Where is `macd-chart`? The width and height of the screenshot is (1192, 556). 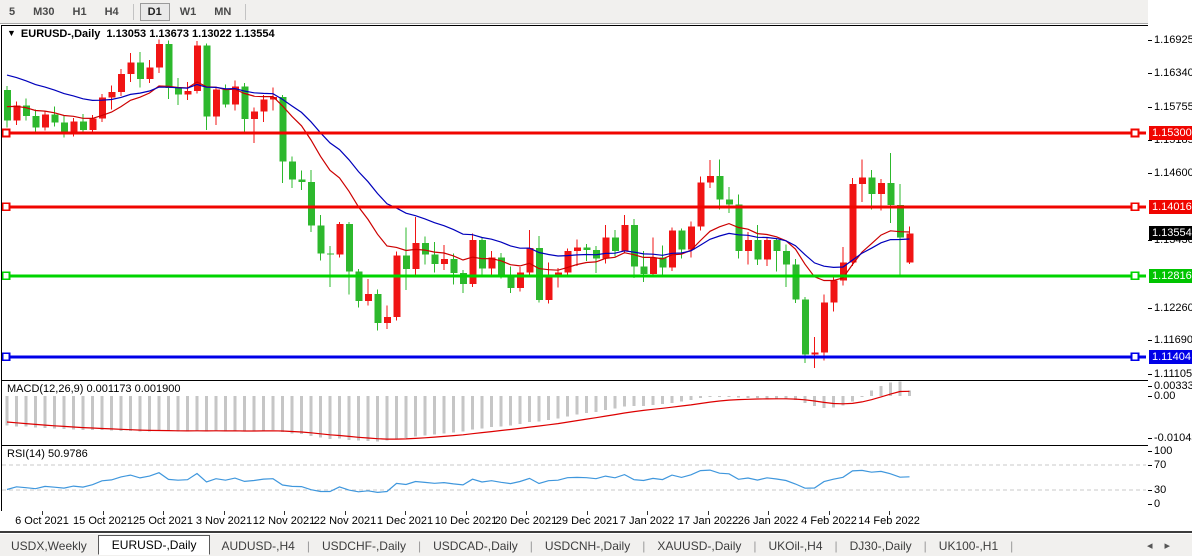 macd-chart is located at coordinates (574, 412).